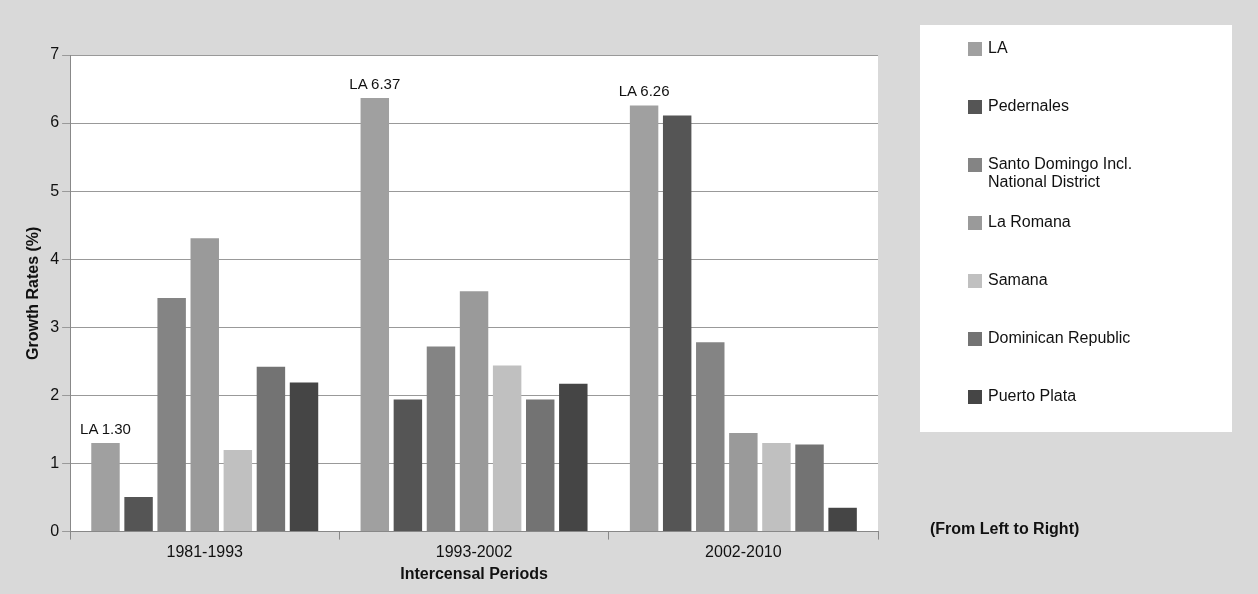 The width and height of the screenshot is (1258, 594). Describe the element at coordinates (998, 48) in the screenshot. I see `legend-label: LA` at that location.